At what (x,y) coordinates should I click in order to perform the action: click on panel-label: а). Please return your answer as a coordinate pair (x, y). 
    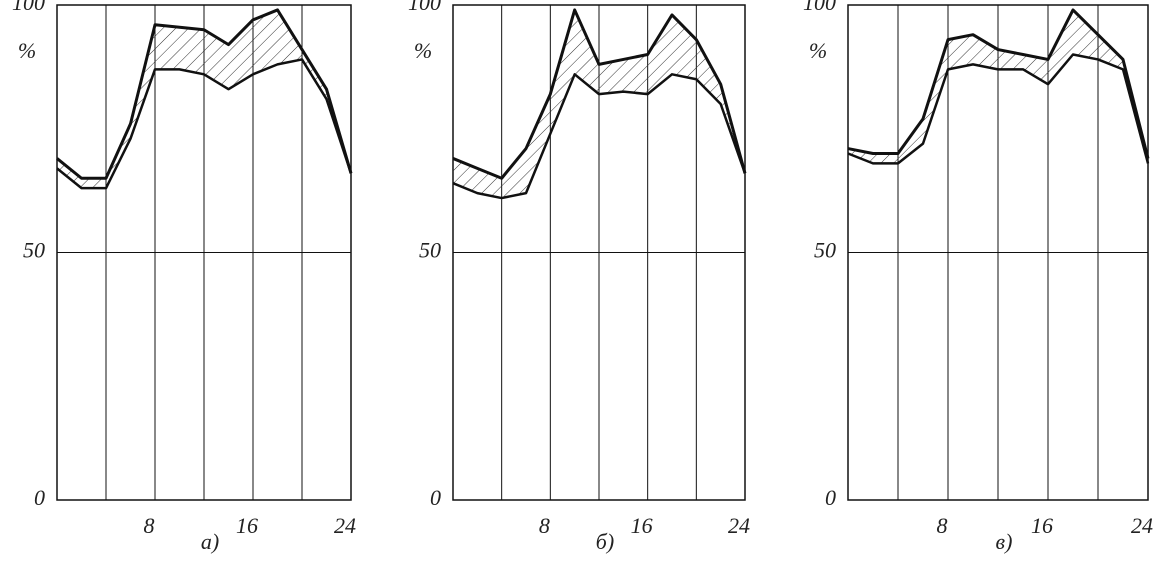
    Looking at the image, I should click on (210, 541).